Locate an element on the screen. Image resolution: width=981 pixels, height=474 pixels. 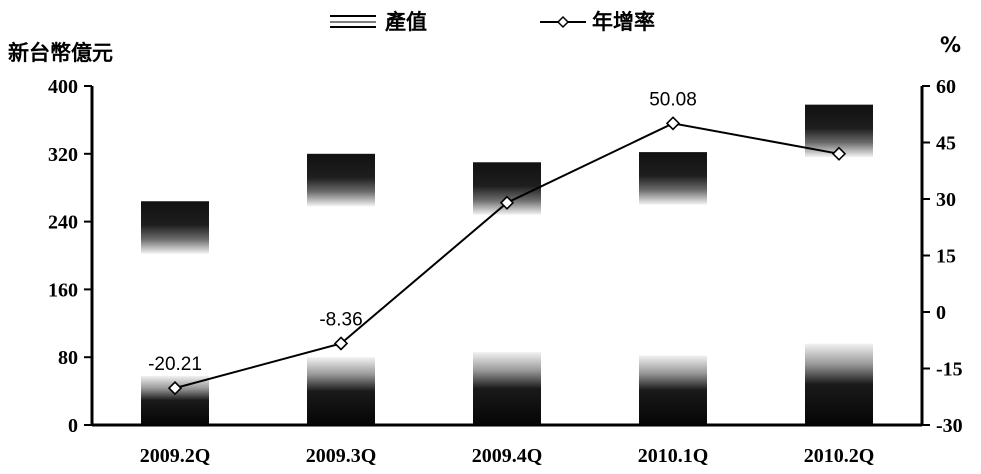
y-left-tick-label: 0 is located at coordinates (73, 426).